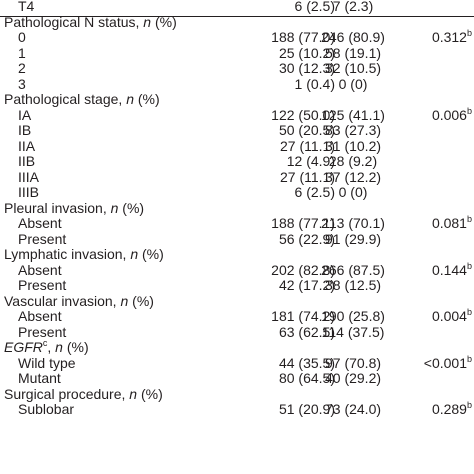  Describe the element at coordinates (27, 161) in the screenshot. I see `label-part: IIB` at that location.